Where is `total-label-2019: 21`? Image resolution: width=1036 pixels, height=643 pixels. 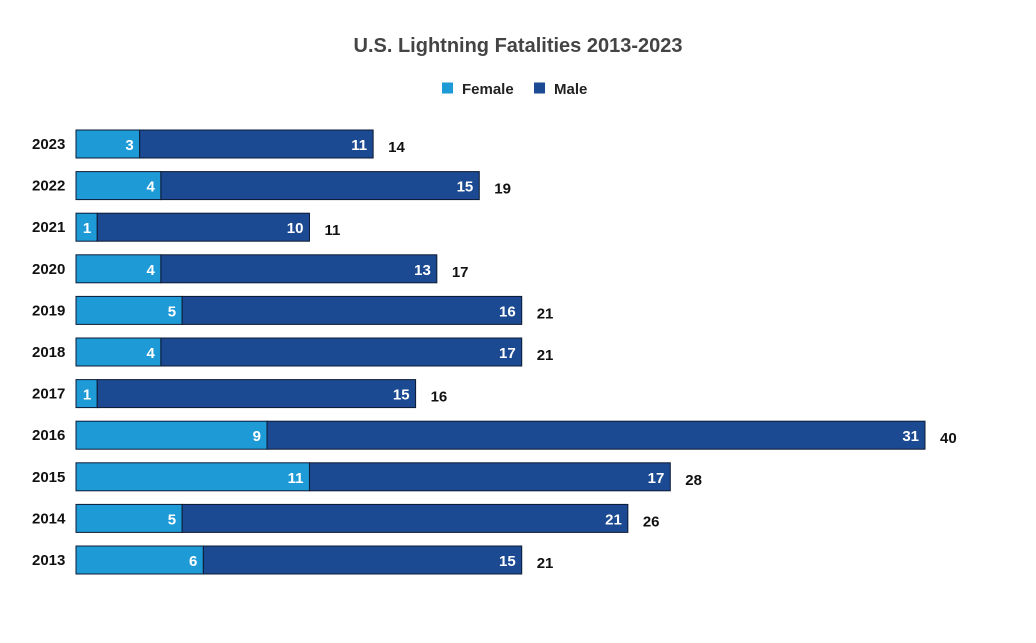
total-label-2019: 21 is located at coordinates (545, 313).